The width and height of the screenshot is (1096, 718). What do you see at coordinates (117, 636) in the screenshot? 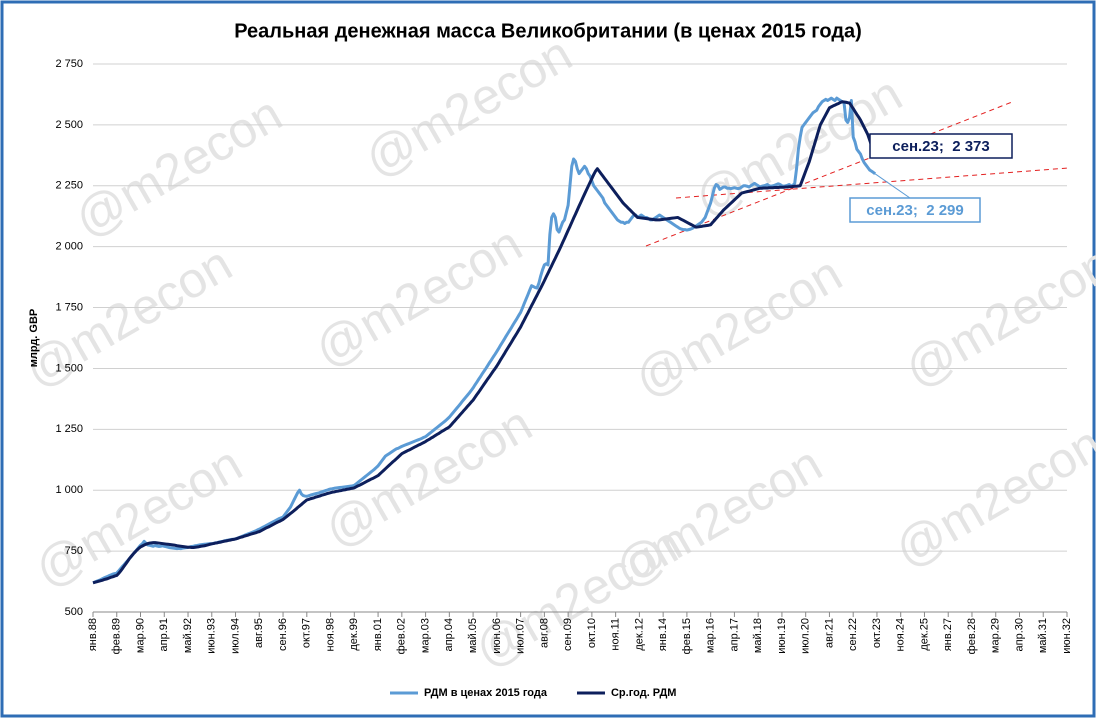
I see `x-tick-label: фев.89` at bounding box center [117, 636].